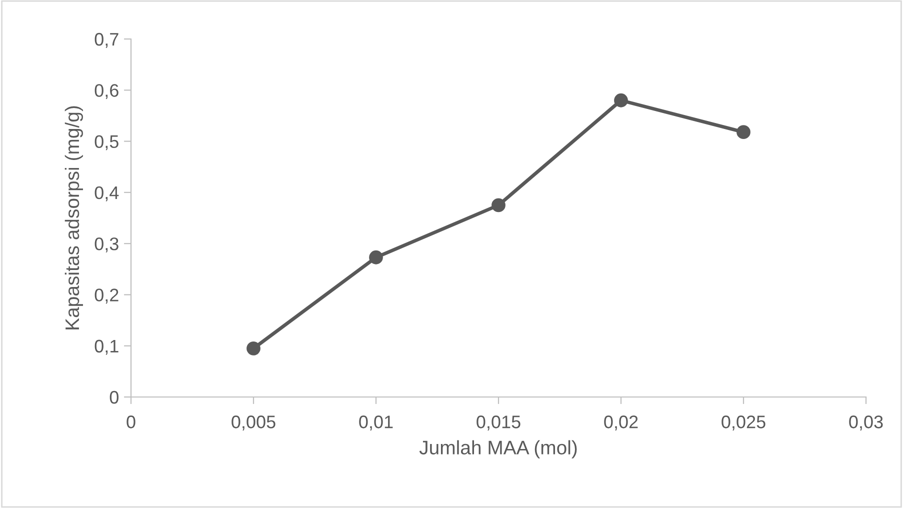  I want to click on y-tick-label: 0,4, so click(106, 194).